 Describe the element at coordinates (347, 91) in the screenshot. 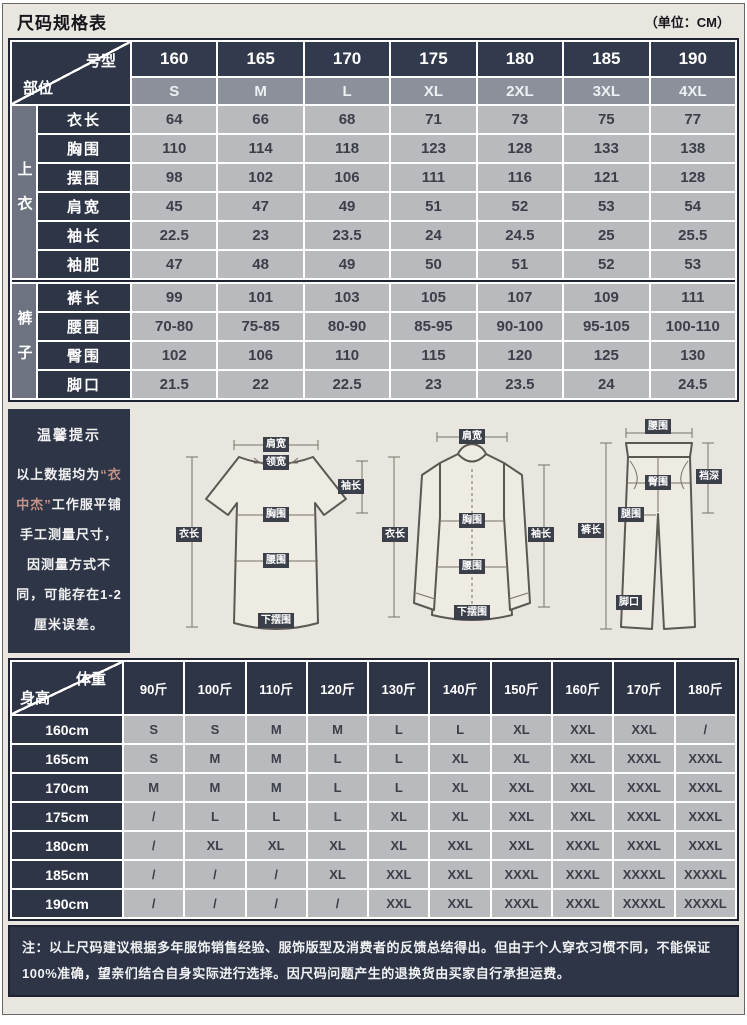

I see `size-header-cell: L` at that location.